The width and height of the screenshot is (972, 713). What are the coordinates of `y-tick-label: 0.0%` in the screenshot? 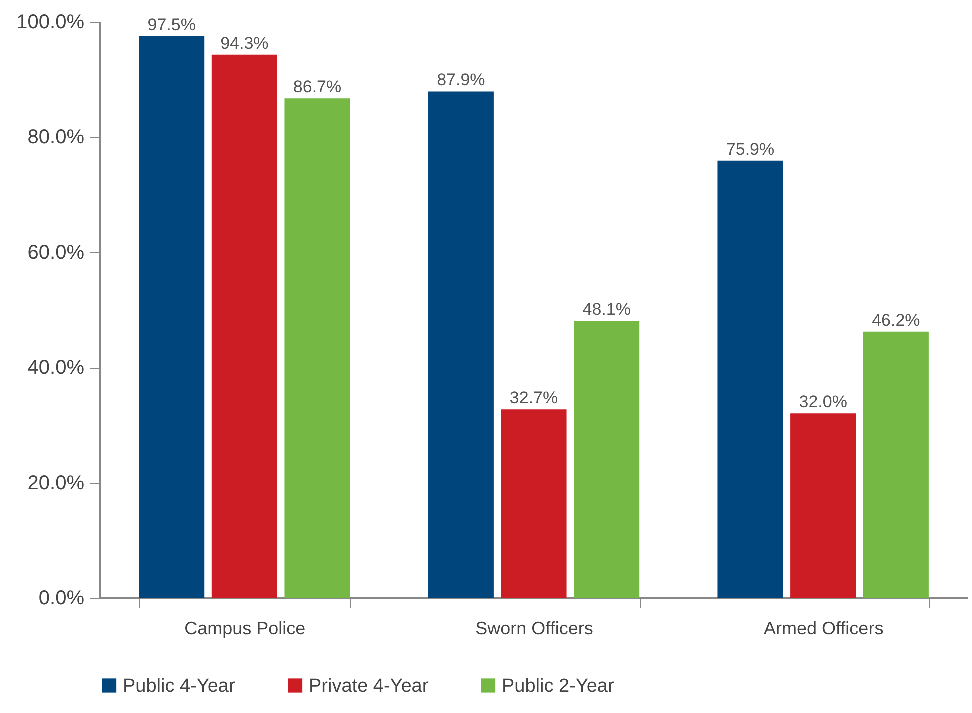 It's located at (61, 599).